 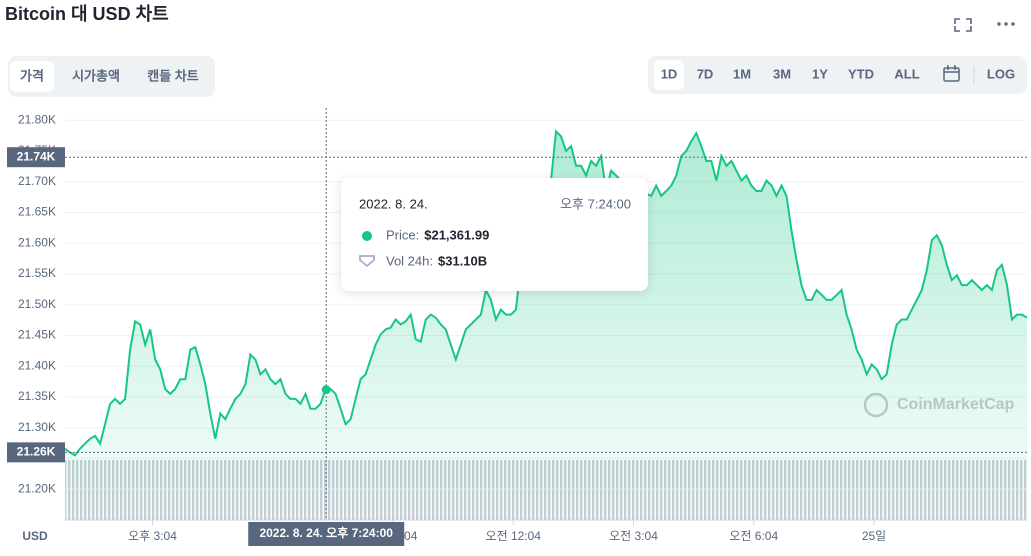 I want to click on y-axis-label: USD, so click(x=35, y=536).